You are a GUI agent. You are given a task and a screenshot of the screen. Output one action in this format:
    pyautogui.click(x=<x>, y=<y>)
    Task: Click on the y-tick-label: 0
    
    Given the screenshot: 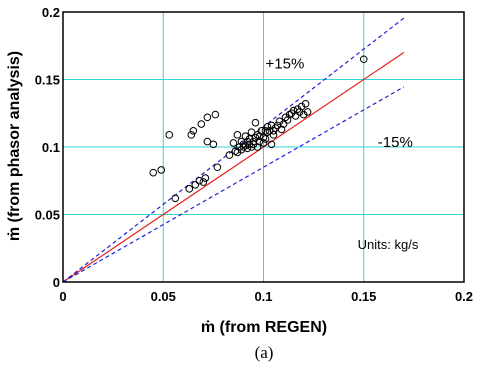 What is the action you would take?
    pyautogui.click(x=56, y=282)
    